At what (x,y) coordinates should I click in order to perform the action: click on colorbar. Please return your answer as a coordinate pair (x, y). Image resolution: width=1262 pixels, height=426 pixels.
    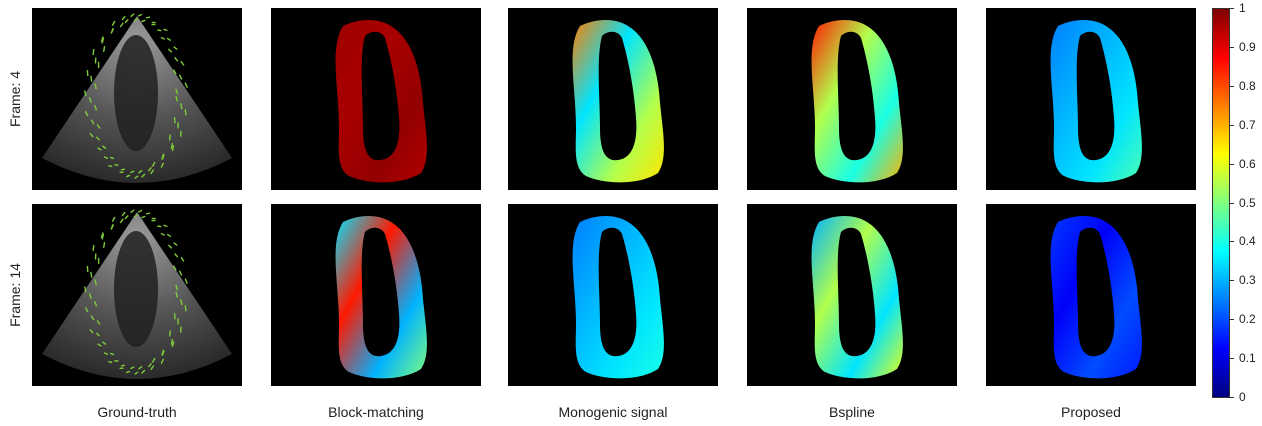
    Looking at the image, I should click on (1221, 203).